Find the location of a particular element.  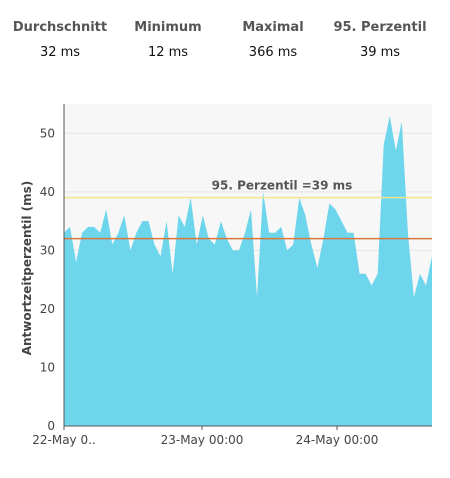

y-tick-label: 50 is located at coordinates (47, 133).